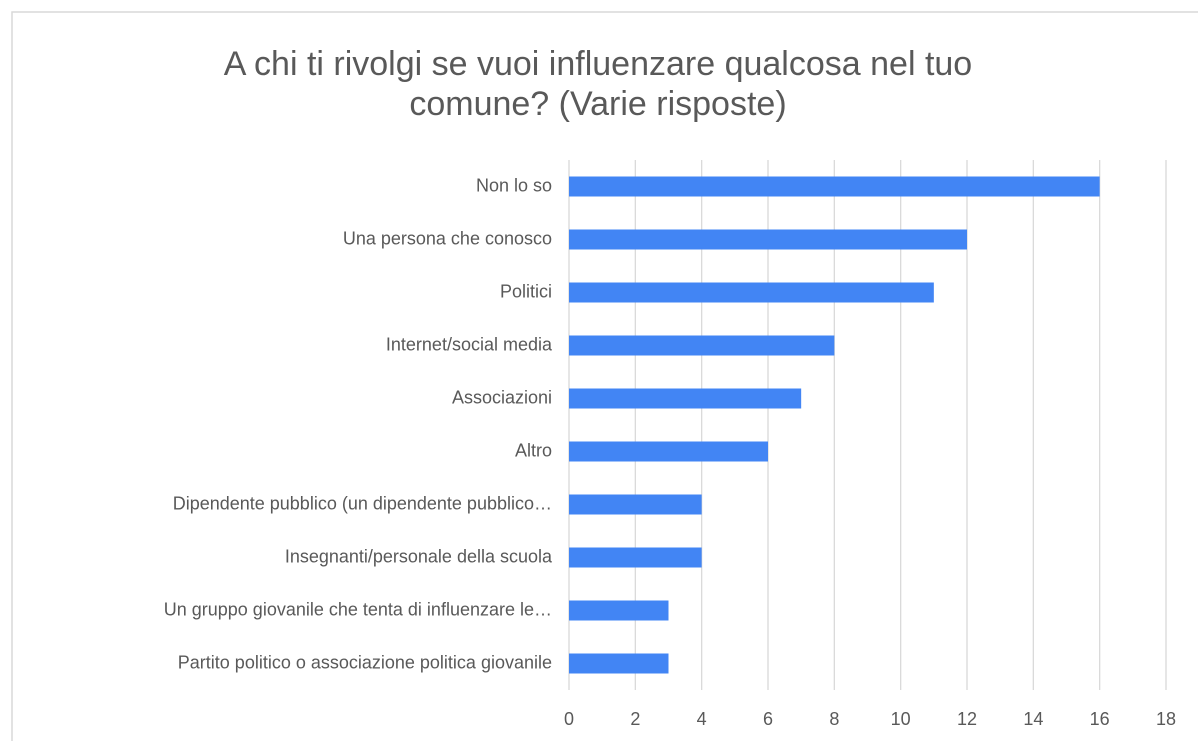 This screenshot has height=741, width=1198. Describe the element at coordinates (419, 556) in the screenshot. I see `y-tick-label: Insegnanti/personale della scuola` at that location.